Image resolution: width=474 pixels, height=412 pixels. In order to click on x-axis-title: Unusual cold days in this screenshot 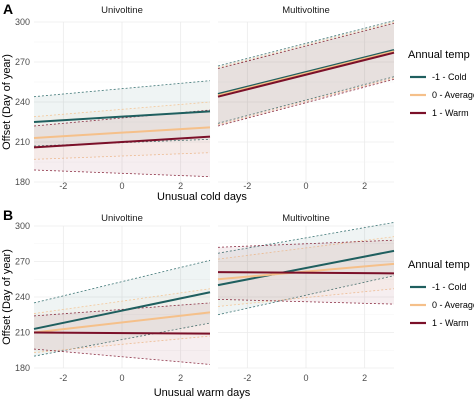, I will do `click(202, 197)`.